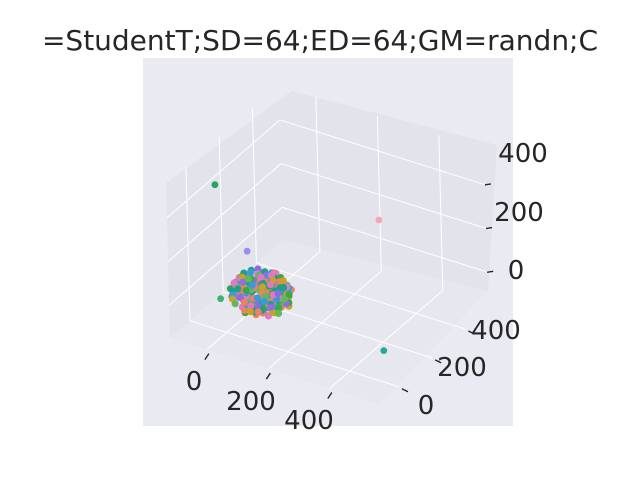  What do you see at coordinates (496, 331) in the screenshot?
I see `y-tick-label-400: 400` at bounding box center [496, 331].